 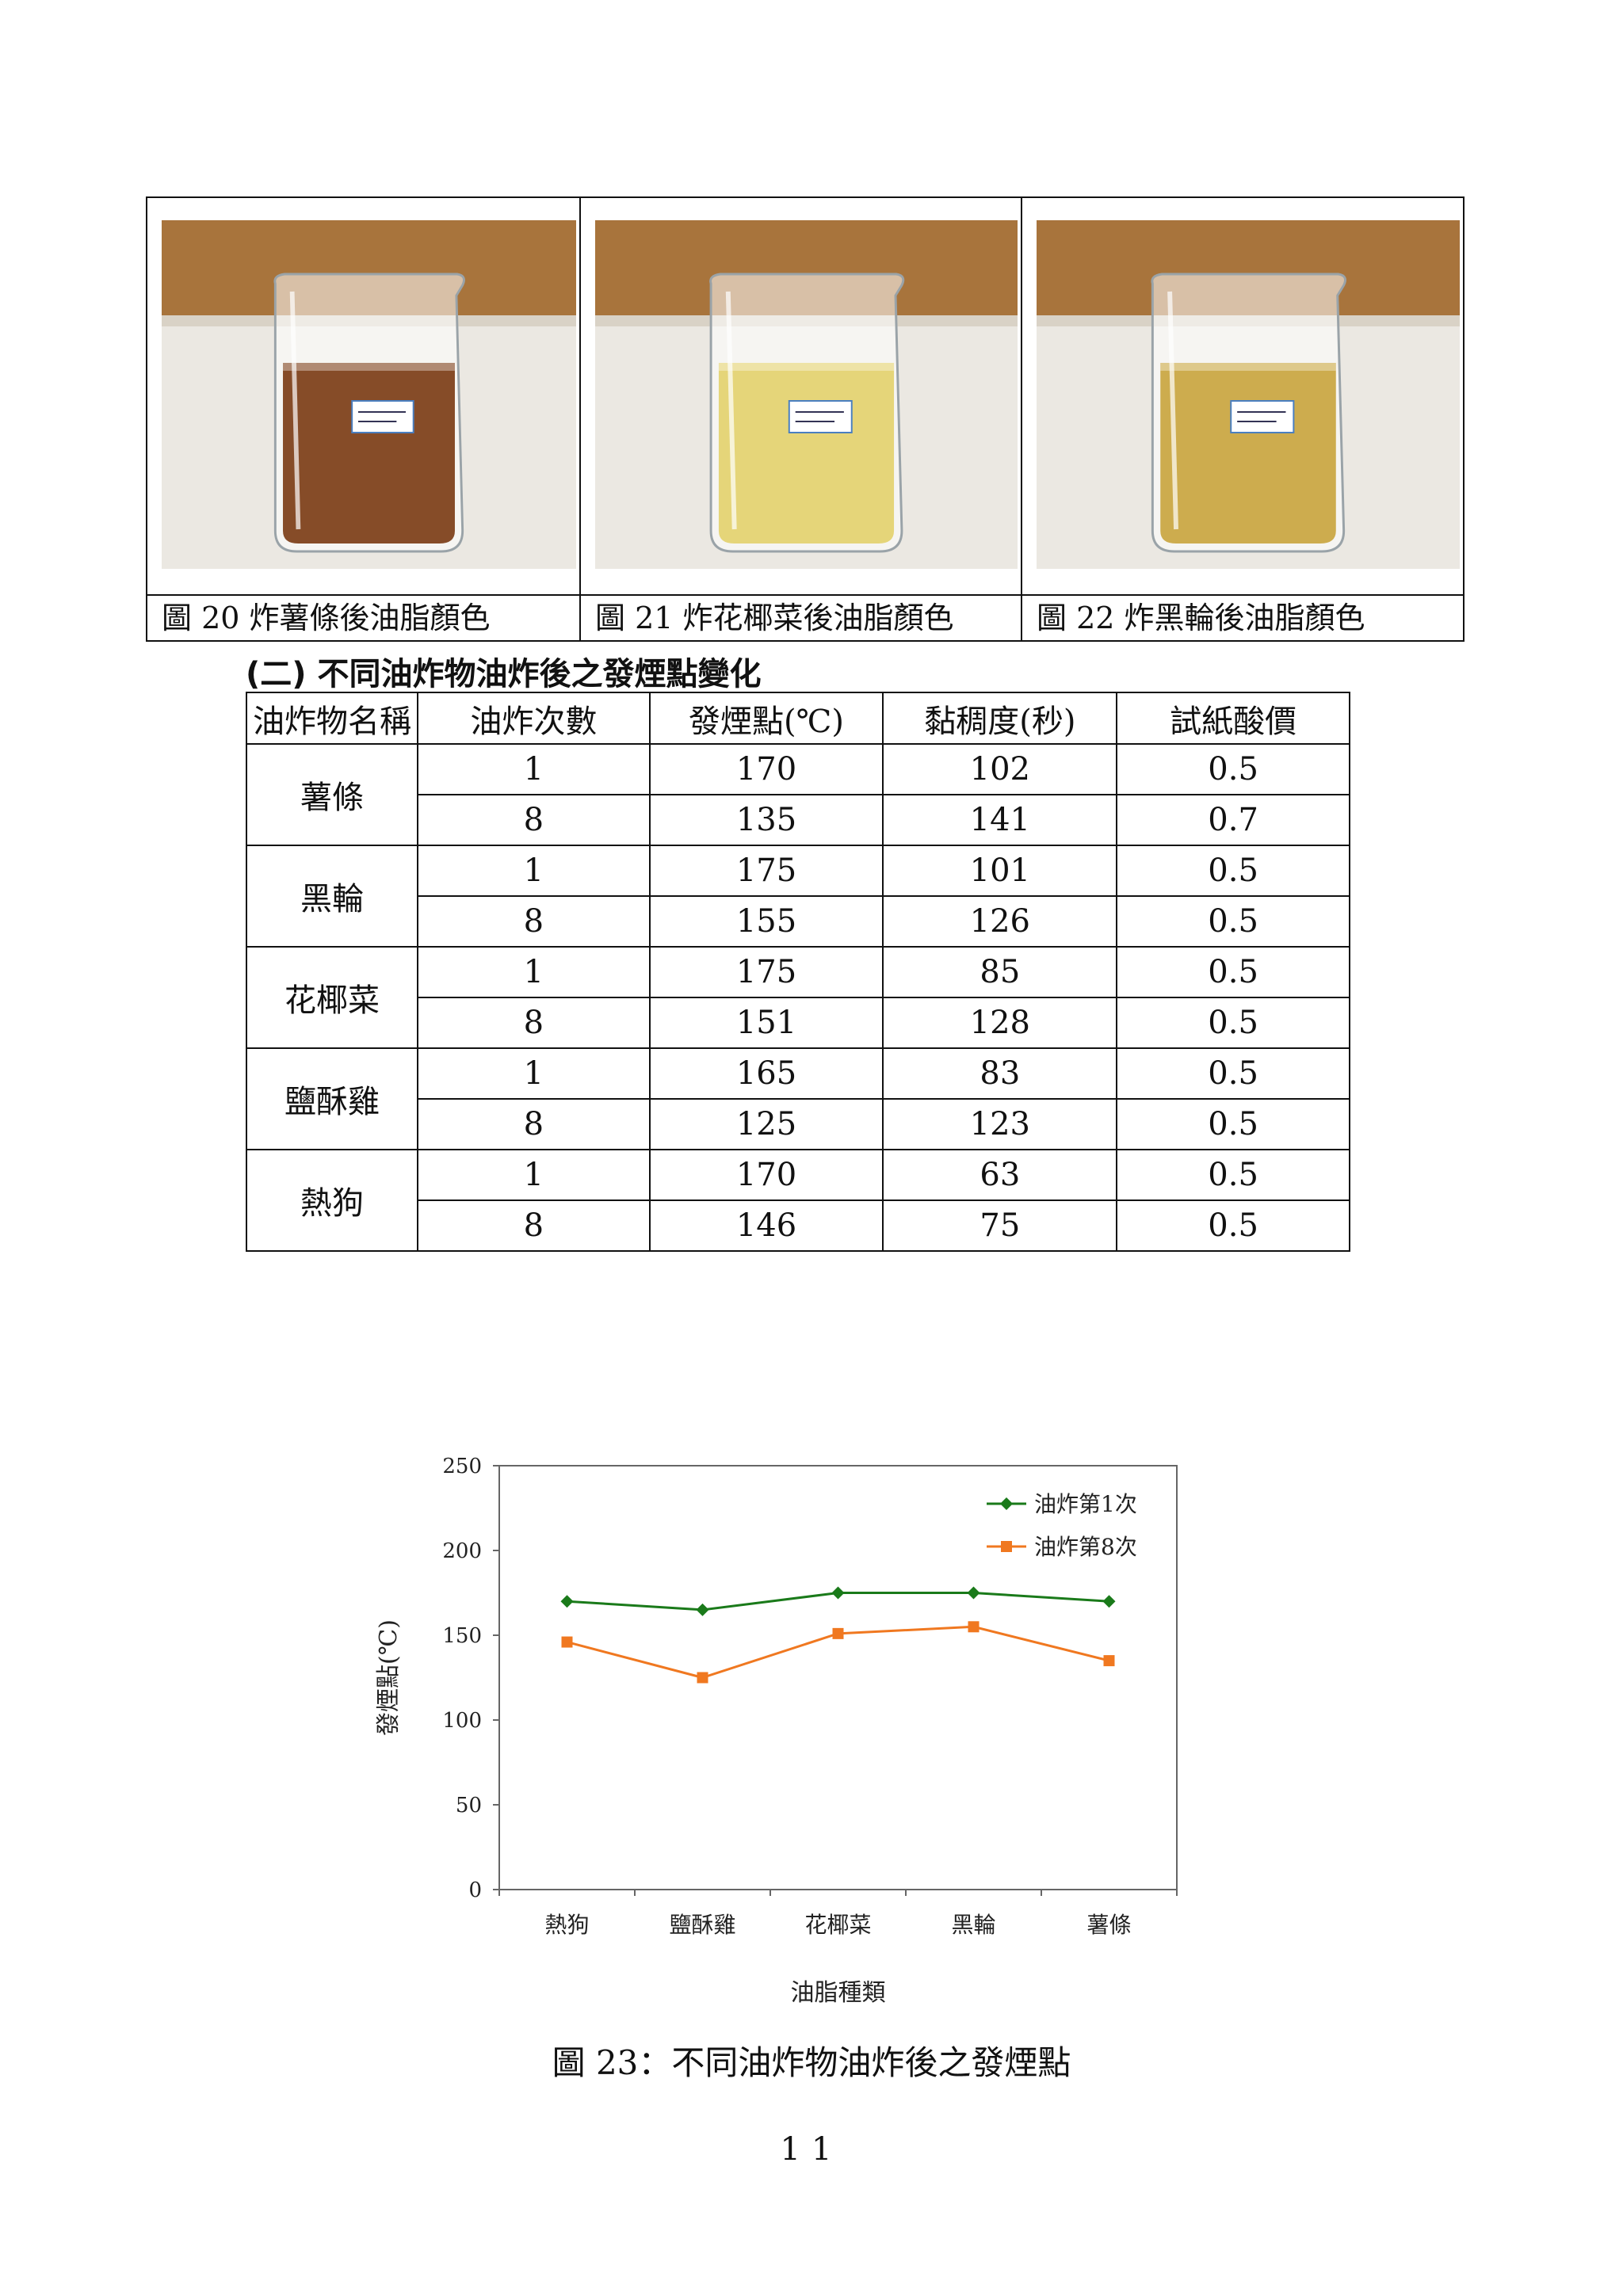 I want to click on legend-label: 油炸第1次, so click(x=1085, y=1504).